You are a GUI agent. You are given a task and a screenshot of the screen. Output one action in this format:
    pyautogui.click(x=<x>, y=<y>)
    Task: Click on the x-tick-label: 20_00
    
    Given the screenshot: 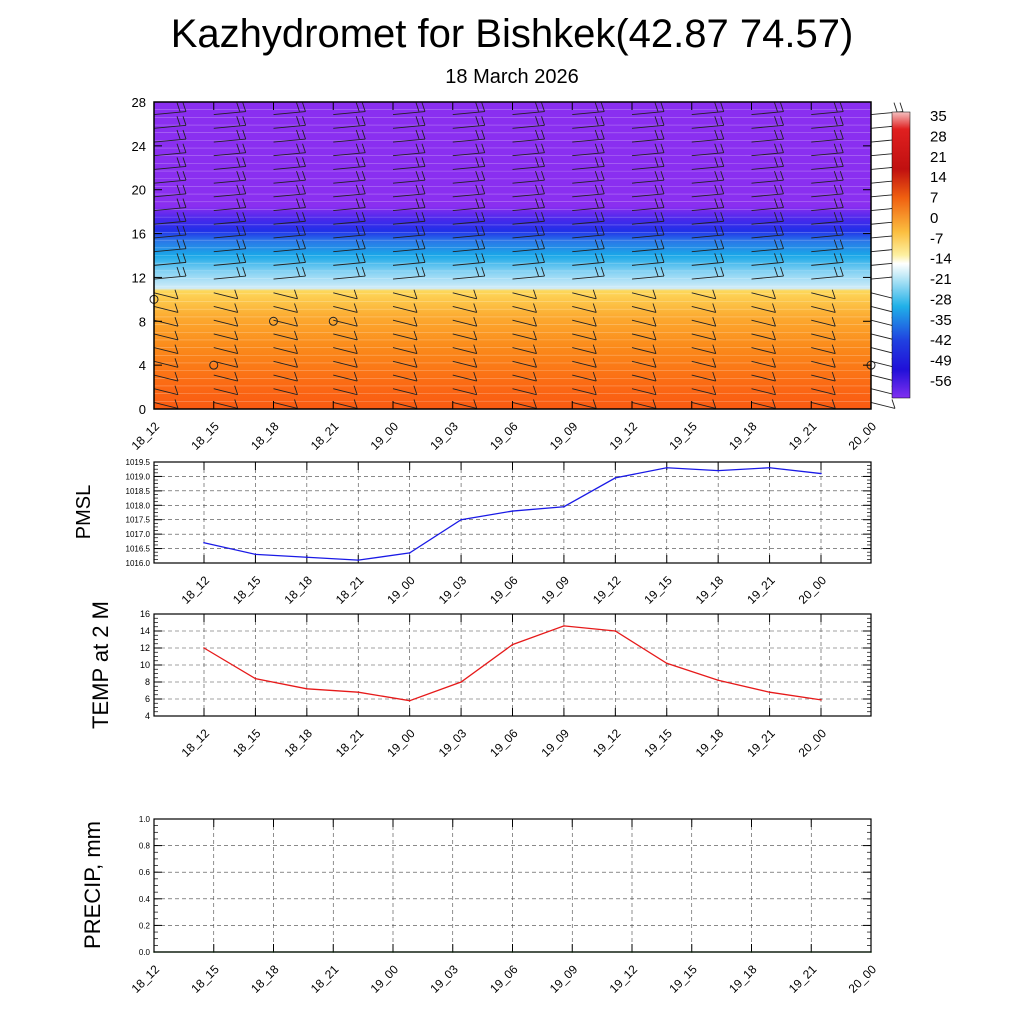 What is the action you would take?
    pyautogui.click(x=863, y=436)
    